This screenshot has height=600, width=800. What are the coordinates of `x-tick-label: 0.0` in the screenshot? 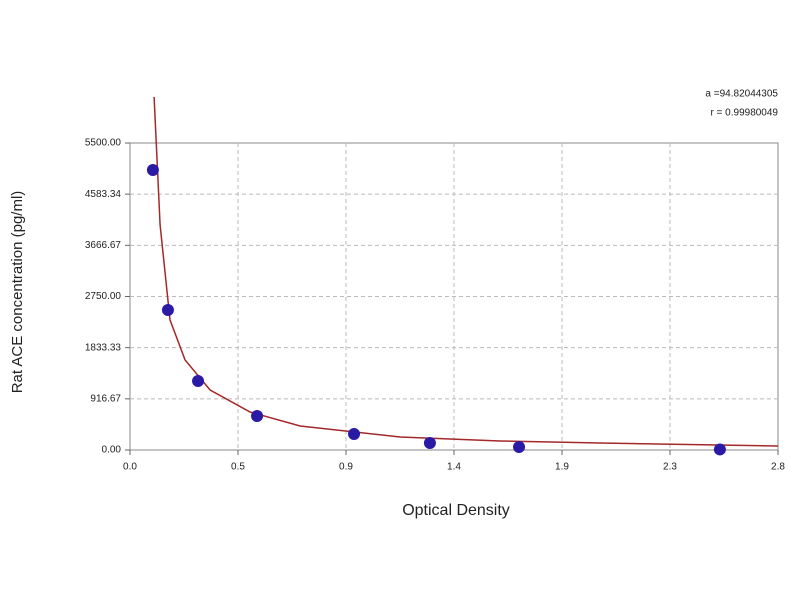 It's located at (130, 467).